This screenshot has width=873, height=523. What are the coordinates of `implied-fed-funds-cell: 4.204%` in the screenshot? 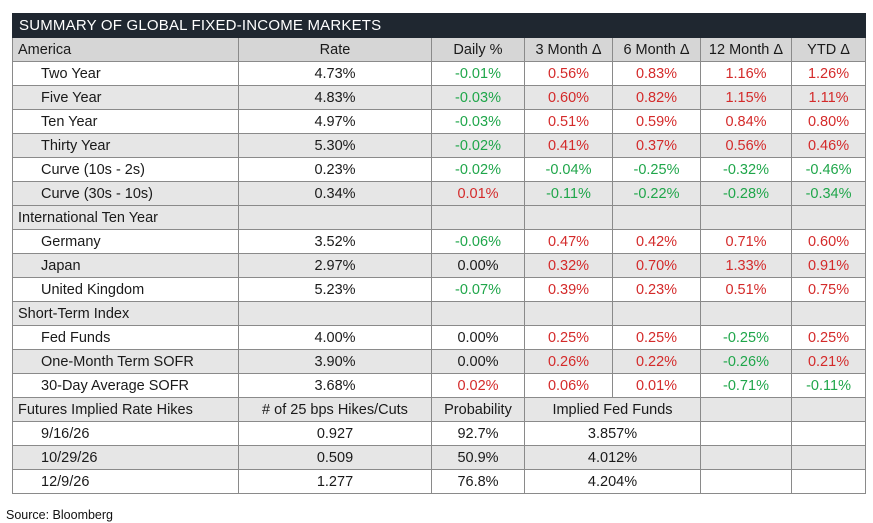 It's located at (612, 481).